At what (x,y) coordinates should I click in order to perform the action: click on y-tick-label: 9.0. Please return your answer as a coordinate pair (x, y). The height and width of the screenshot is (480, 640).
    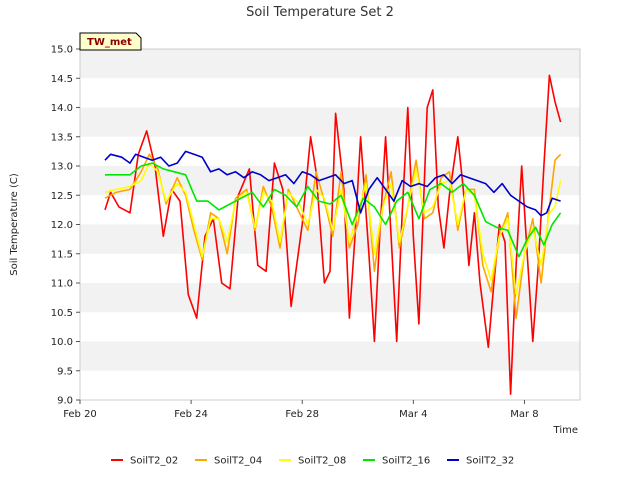
    Looking at the image, I should click on (65, 401).